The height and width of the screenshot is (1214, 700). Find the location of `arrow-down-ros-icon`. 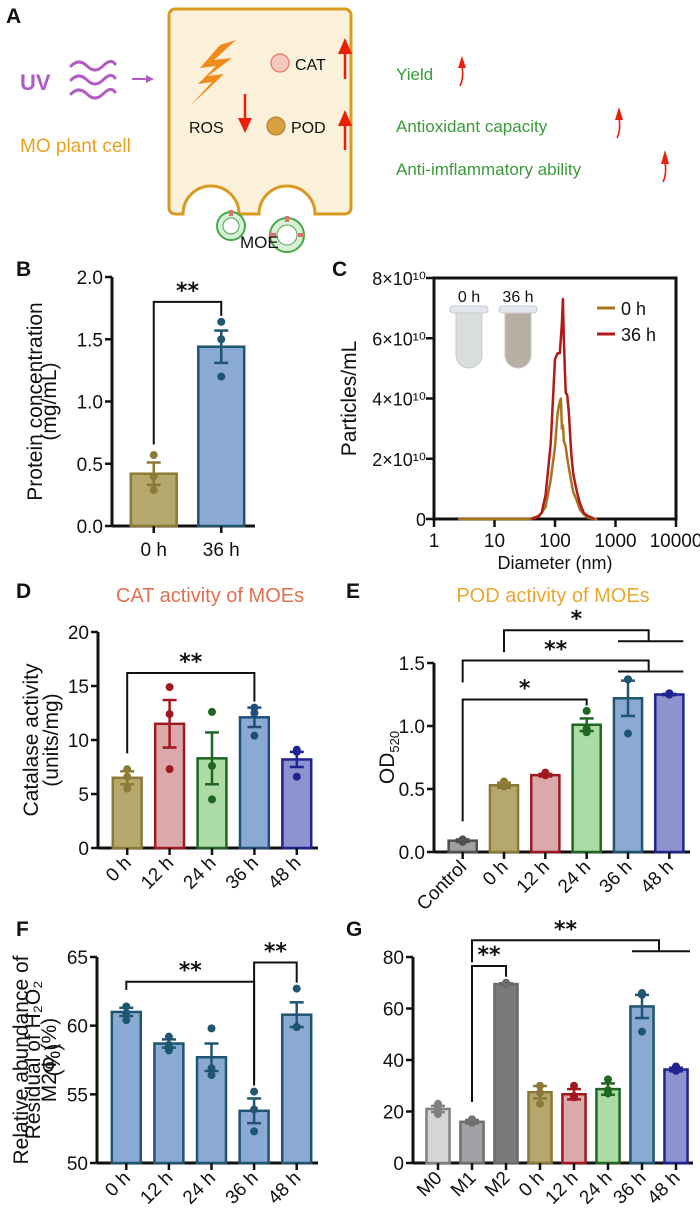

arrow-down-ros-icon is located at coordinates (245, 113).